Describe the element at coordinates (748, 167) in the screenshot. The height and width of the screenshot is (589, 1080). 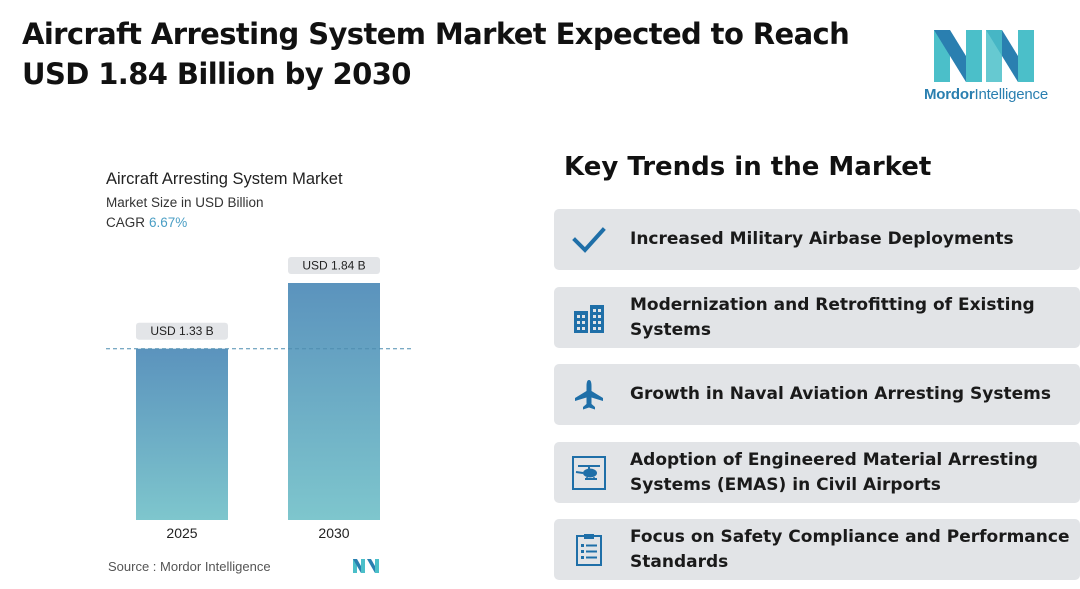
I see `trends-title: Key Trends in the Market` at that location.